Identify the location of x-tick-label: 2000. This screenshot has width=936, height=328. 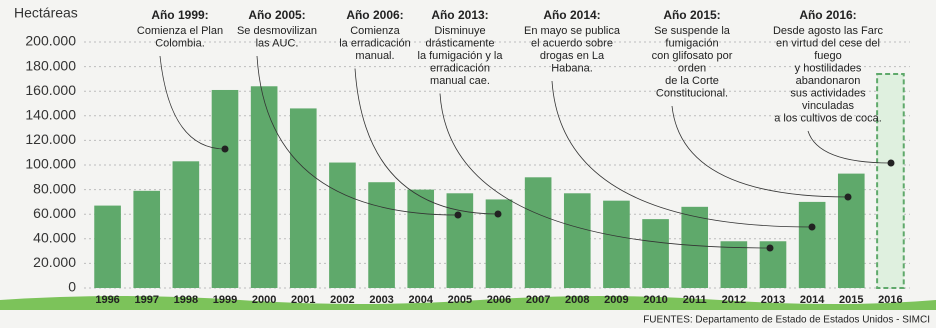
(264, 300).